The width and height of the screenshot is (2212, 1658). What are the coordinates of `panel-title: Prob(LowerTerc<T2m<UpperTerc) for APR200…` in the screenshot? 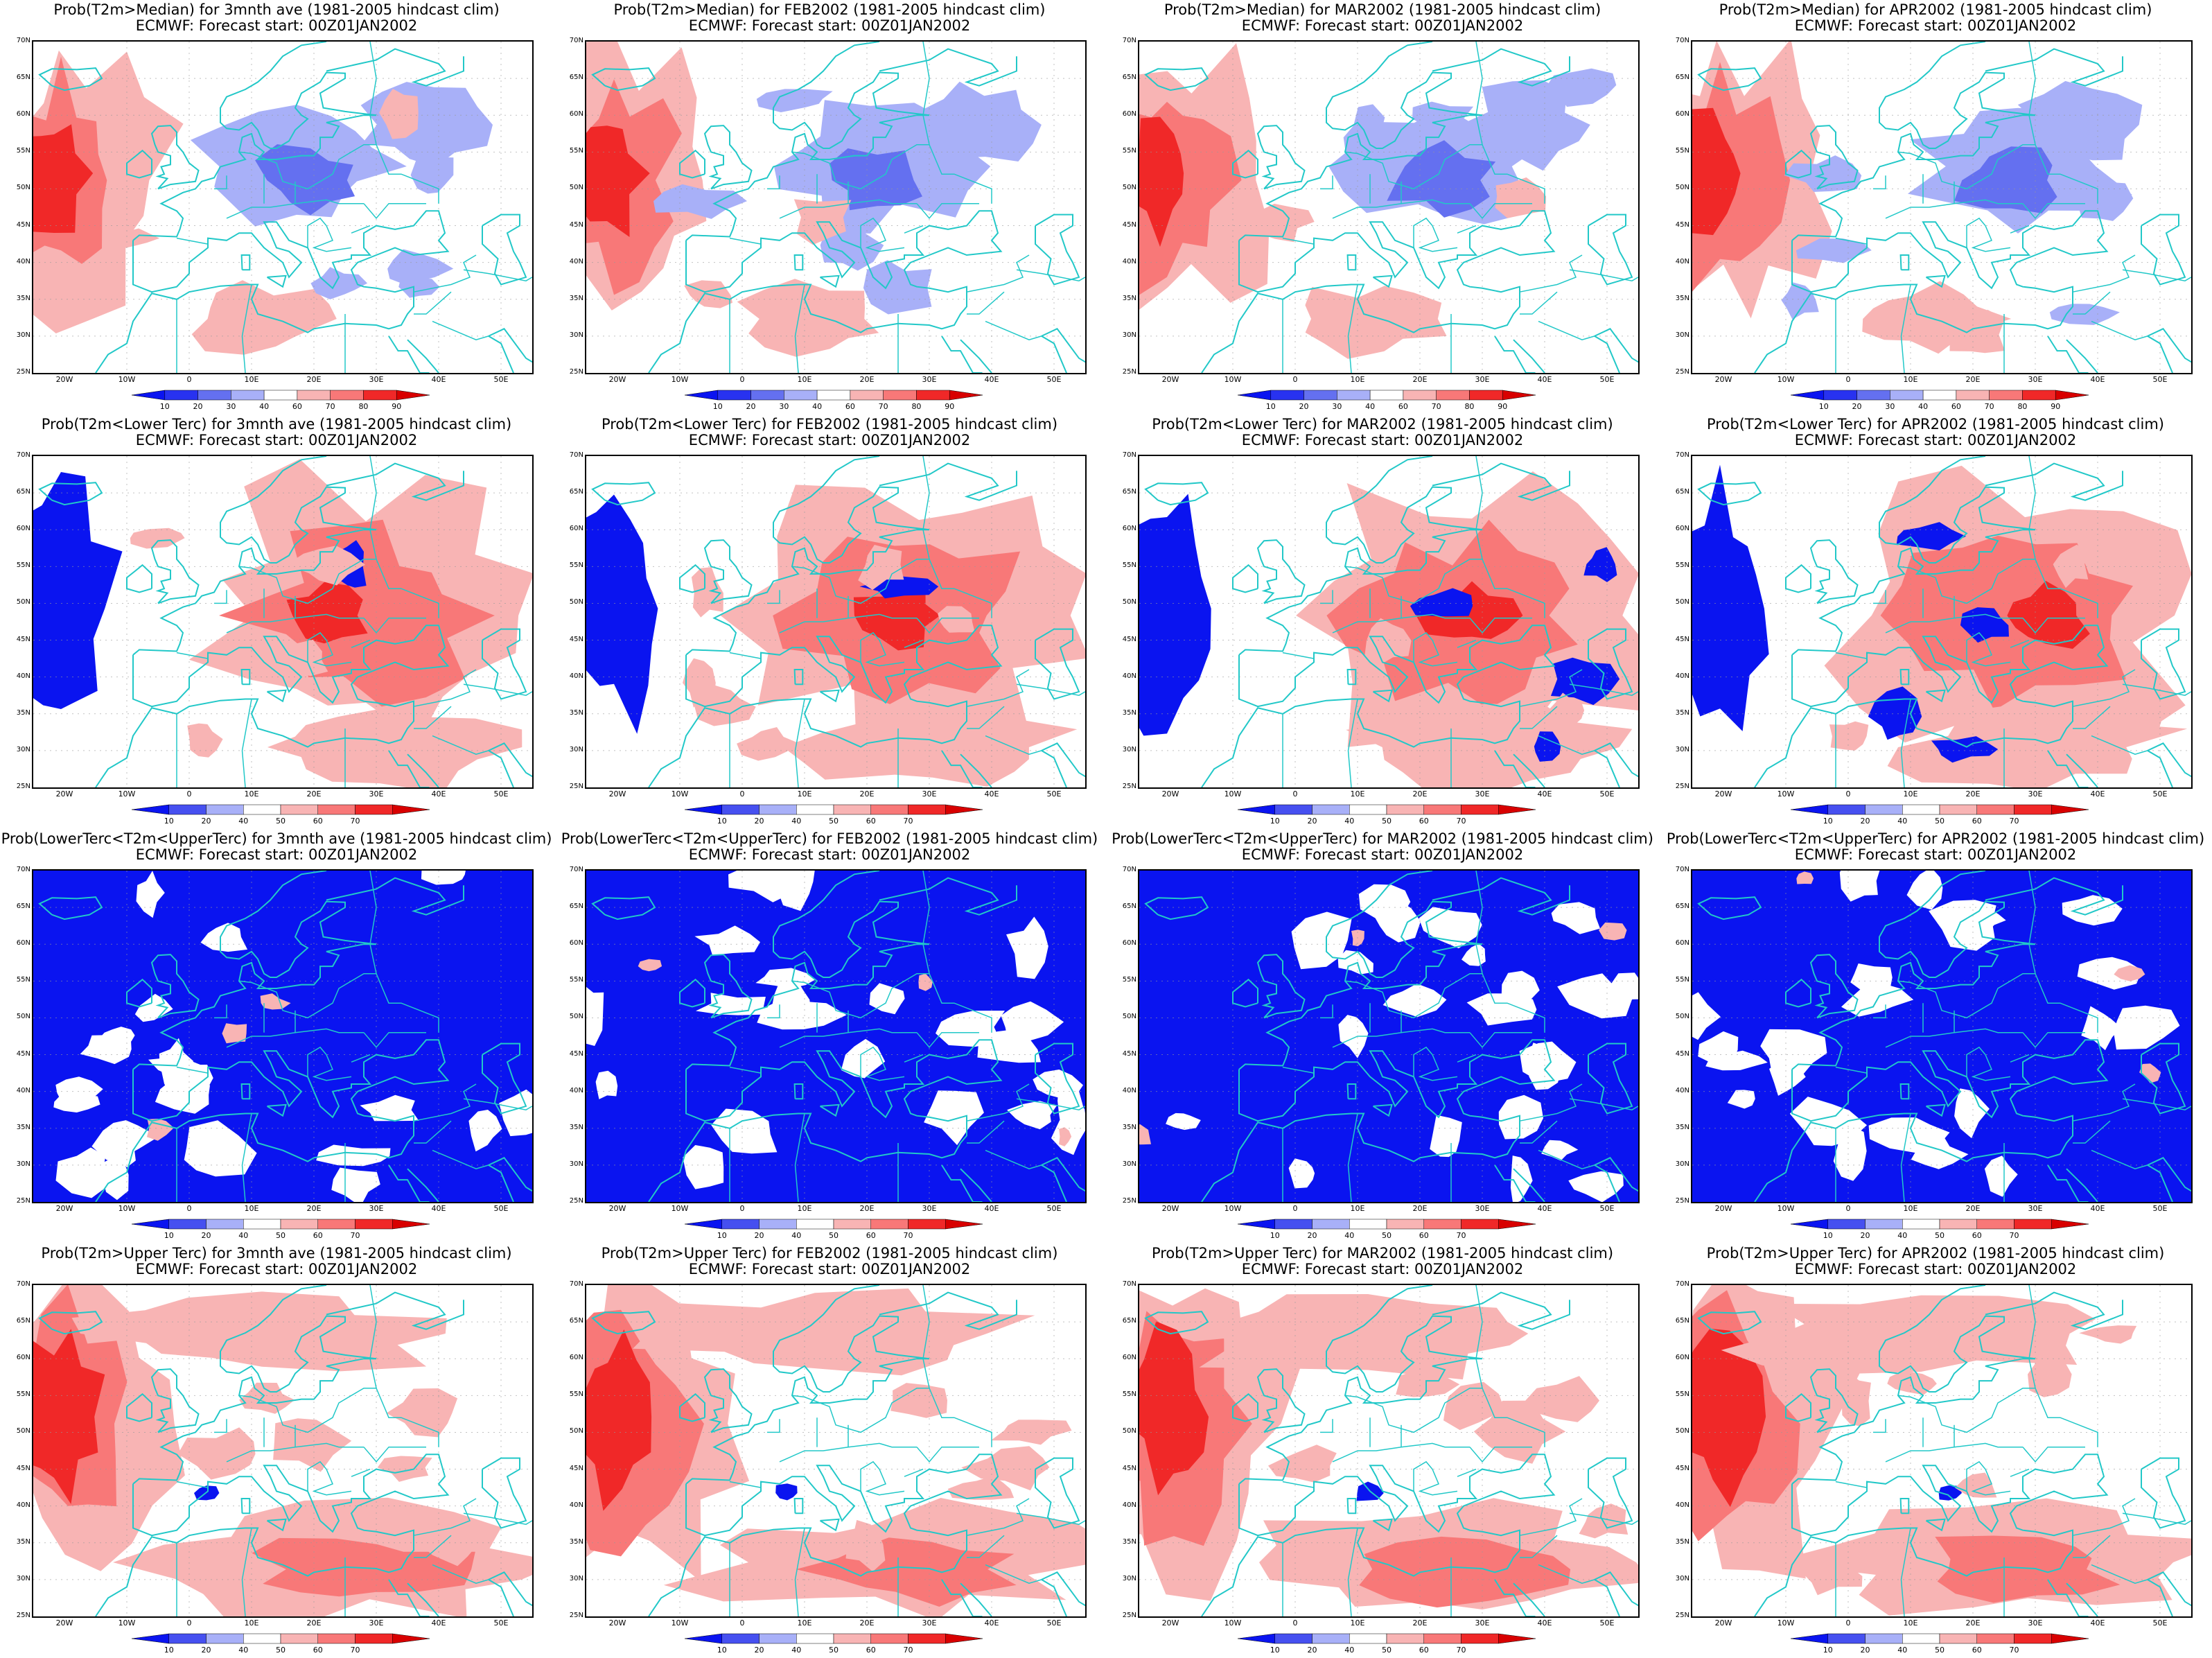 It's located at (1936, 839).